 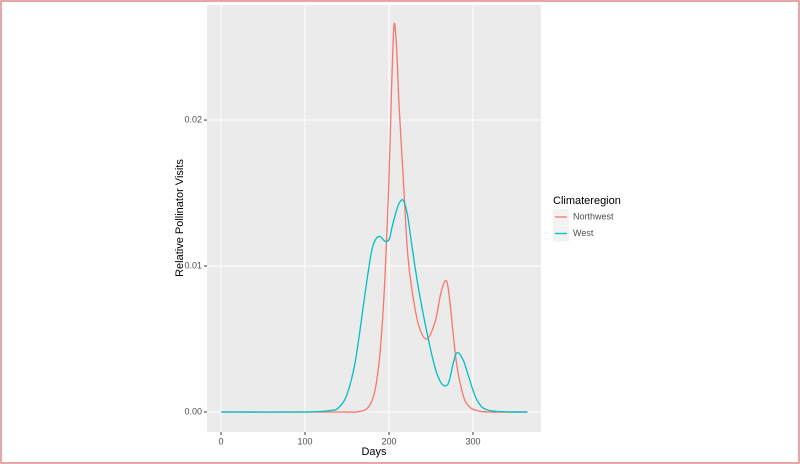 What do you see at coordinates (388, 441) in the screenshot?
I see `x-tick-label: 200` at bounding box center [388, 441].